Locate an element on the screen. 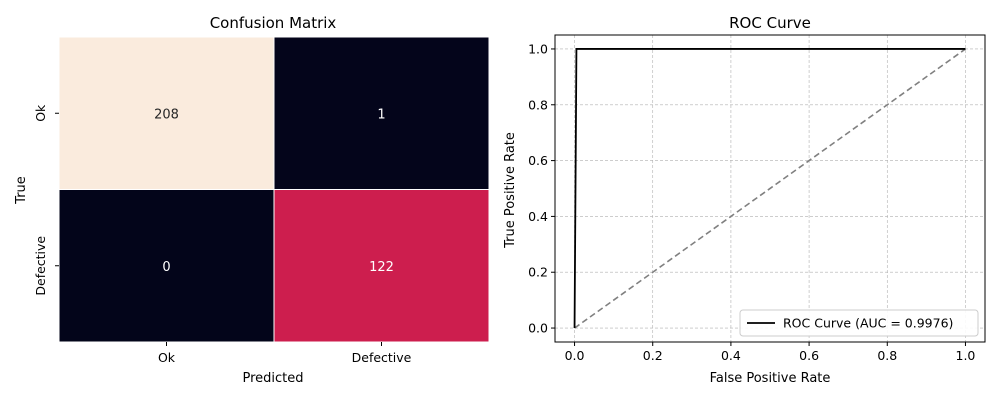  cm-cell-value: 122 is located at coordinates (381, 267).